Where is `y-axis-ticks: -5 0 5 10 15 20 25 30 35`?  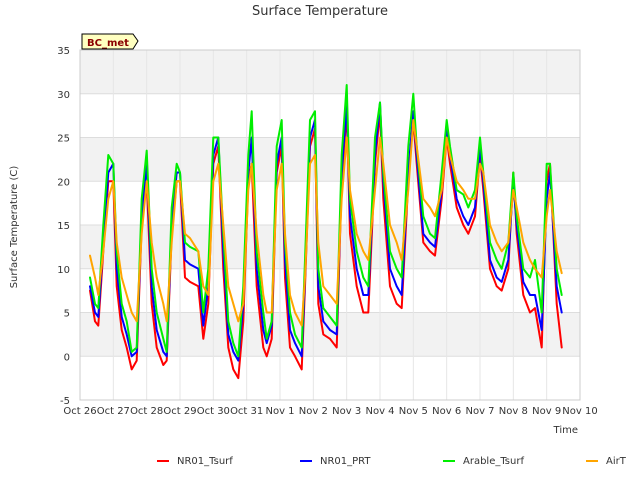
y-axis-ticks: -5 0 5 10 15 20 25 30 35 is located at coordinates (63, 226).